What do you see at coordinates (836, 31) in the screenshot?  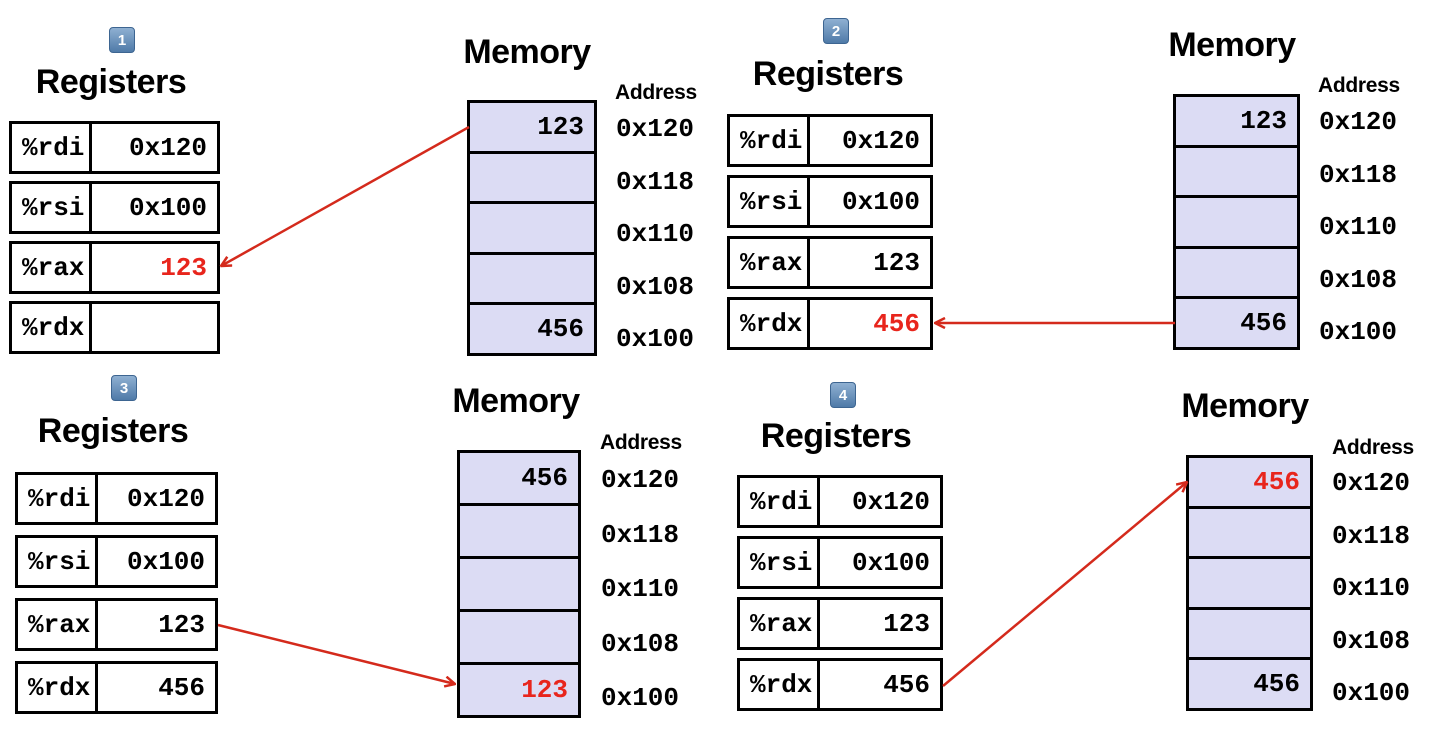 I see `step-badge: 2` at bounding box center [836, 31].